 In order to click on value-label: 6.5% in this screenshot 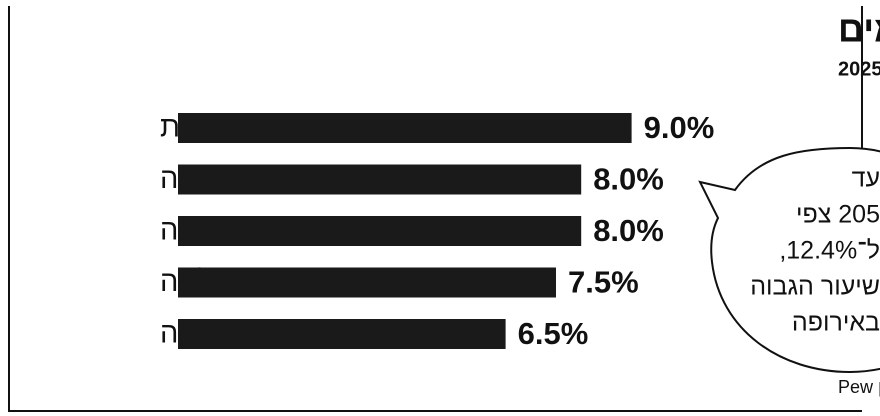, I will do `click(553, 333)`.